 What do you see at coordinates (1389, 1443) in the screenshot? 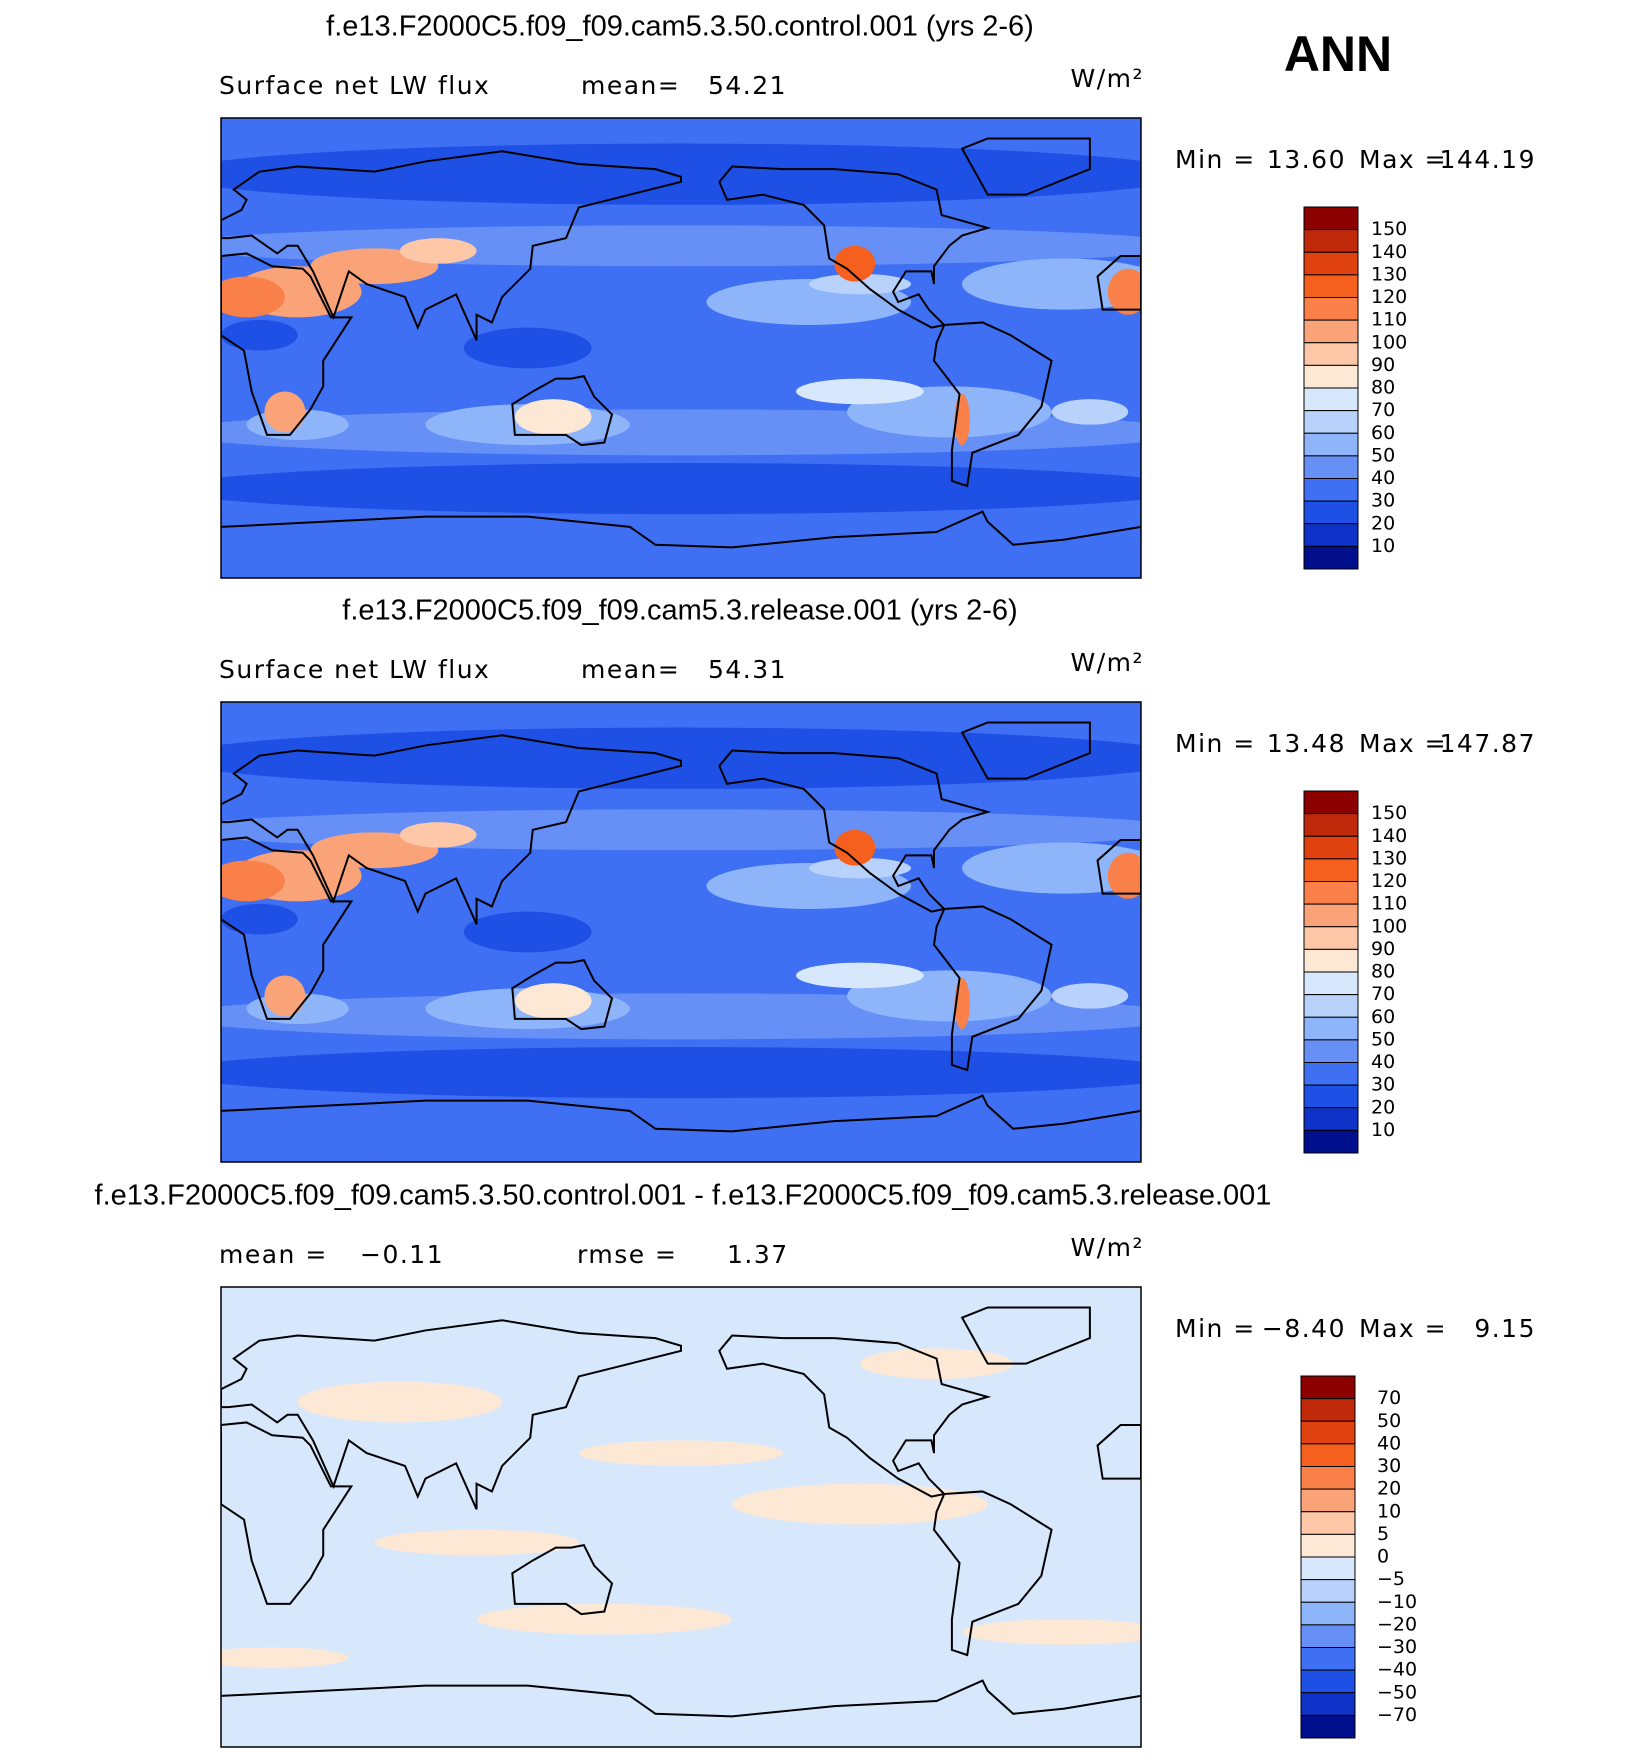
I see `colorbar-label: 40` at bounding box center [1389, 1443].